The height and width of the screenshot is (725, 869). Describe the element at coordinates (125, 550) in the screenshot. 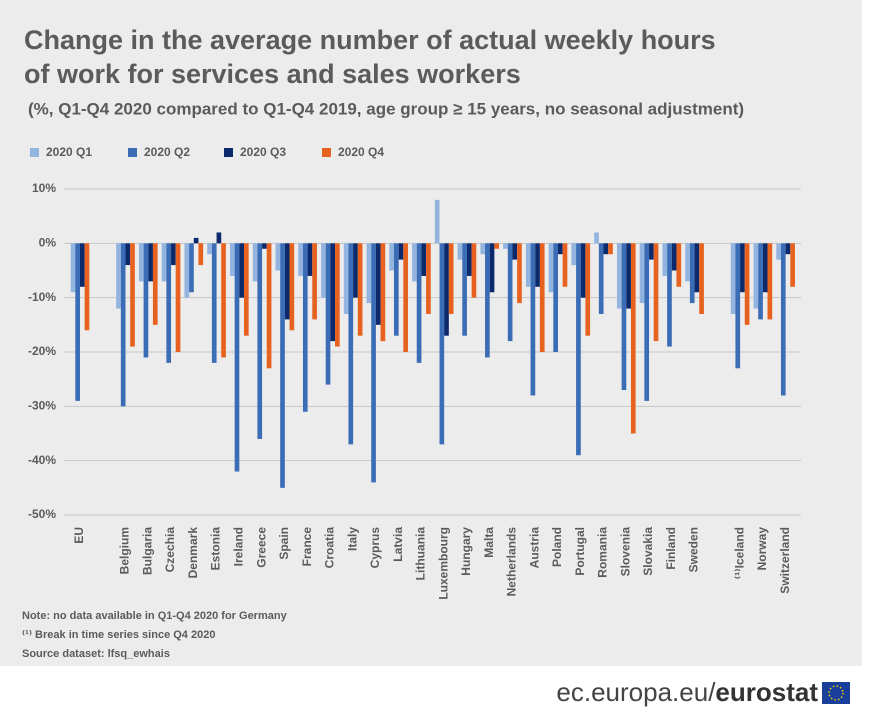

I see `x-tick-label: Belgium` at that location.